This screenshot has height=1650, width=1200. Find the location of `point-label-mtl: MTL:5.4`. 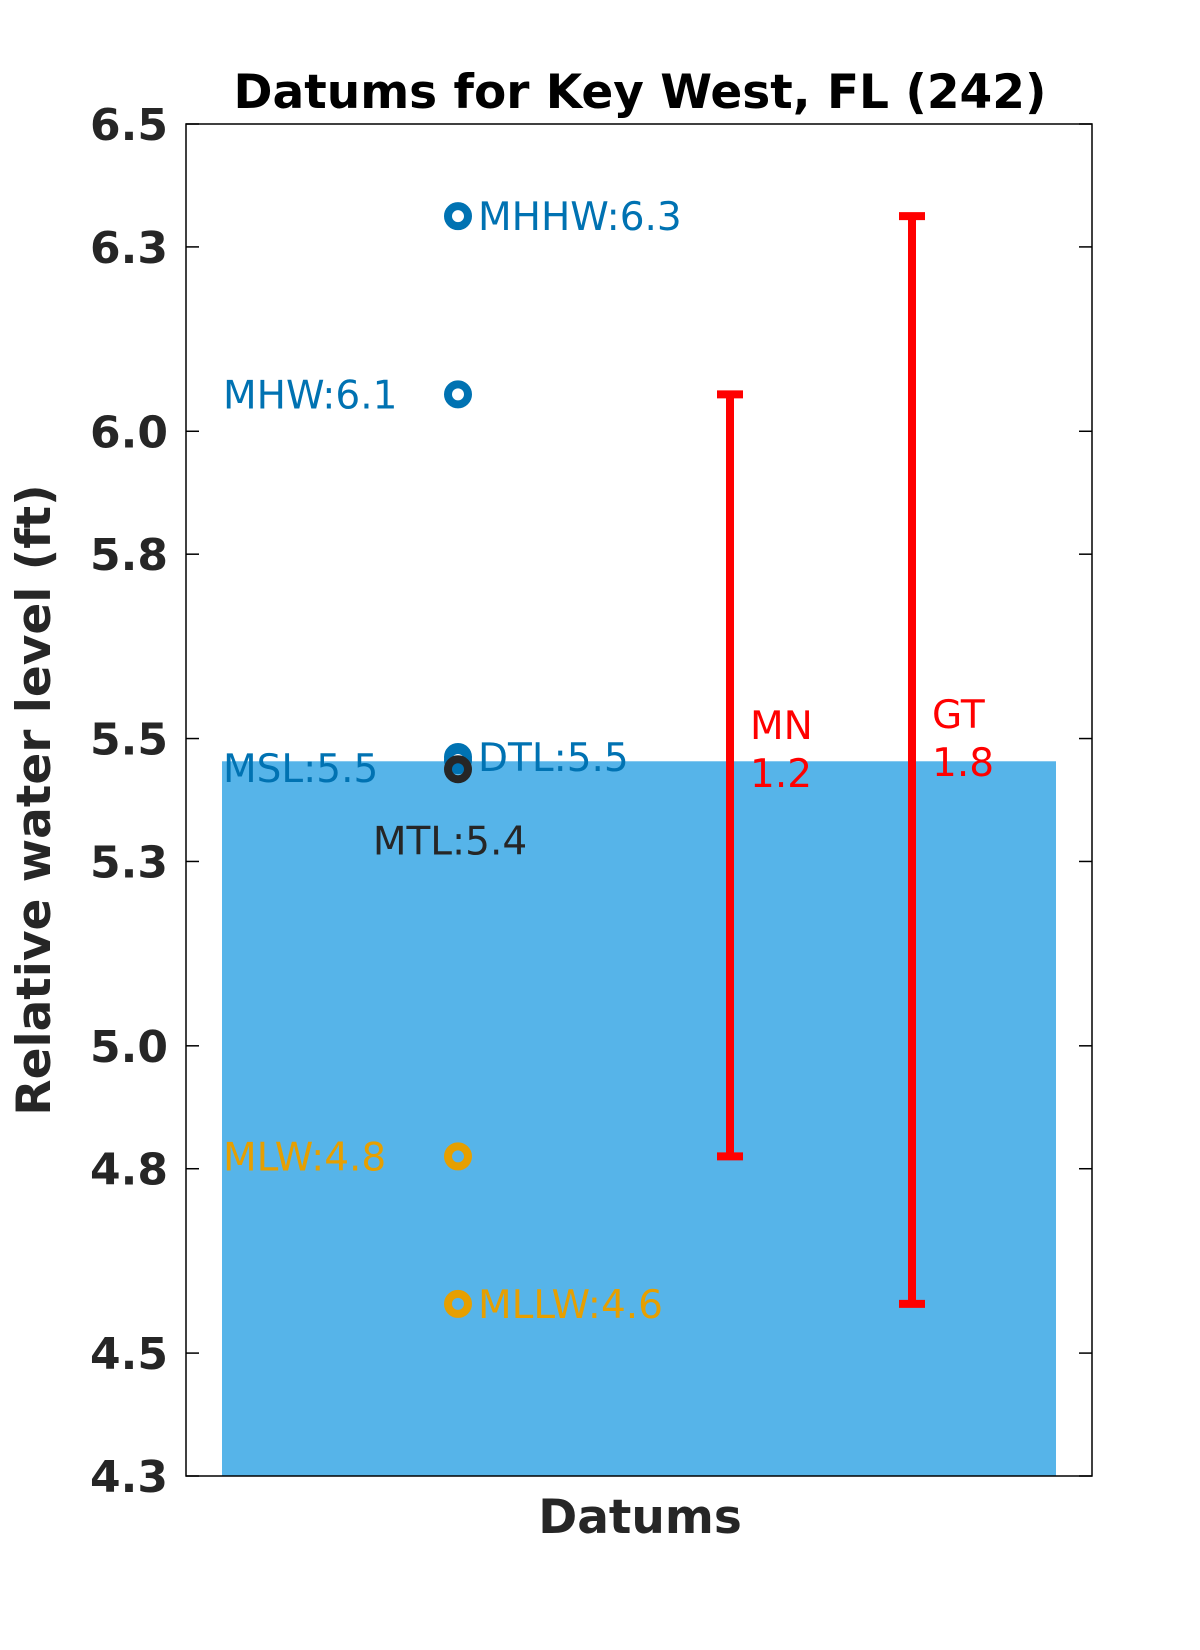

point-label-mtl: MTL:5.4 is located at coordinates (450, 841).